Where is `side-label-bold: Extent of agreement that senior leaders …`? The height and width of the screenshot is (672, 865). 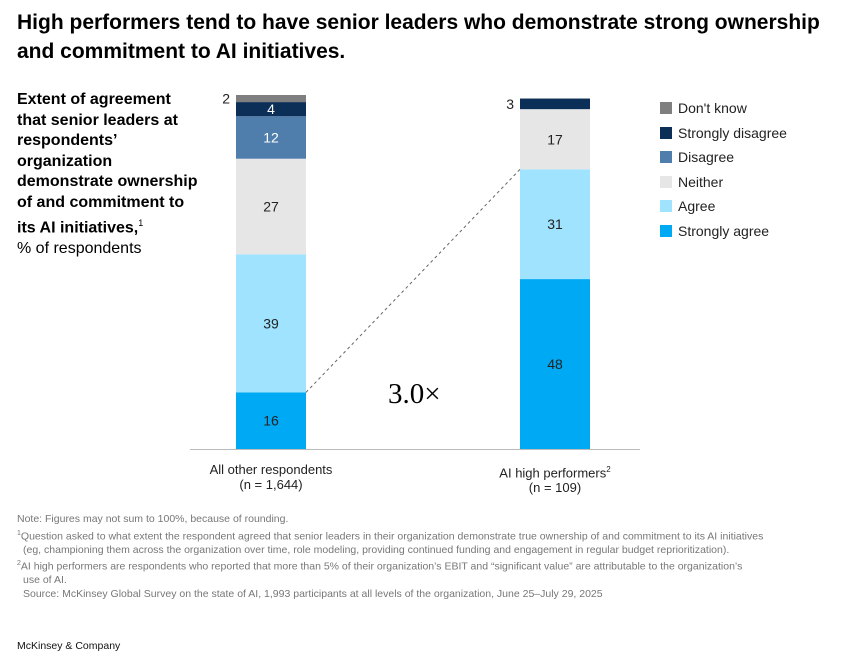
side-label-bold: Extent of agreement that senior leaders … is located at coordinates (107, 164).